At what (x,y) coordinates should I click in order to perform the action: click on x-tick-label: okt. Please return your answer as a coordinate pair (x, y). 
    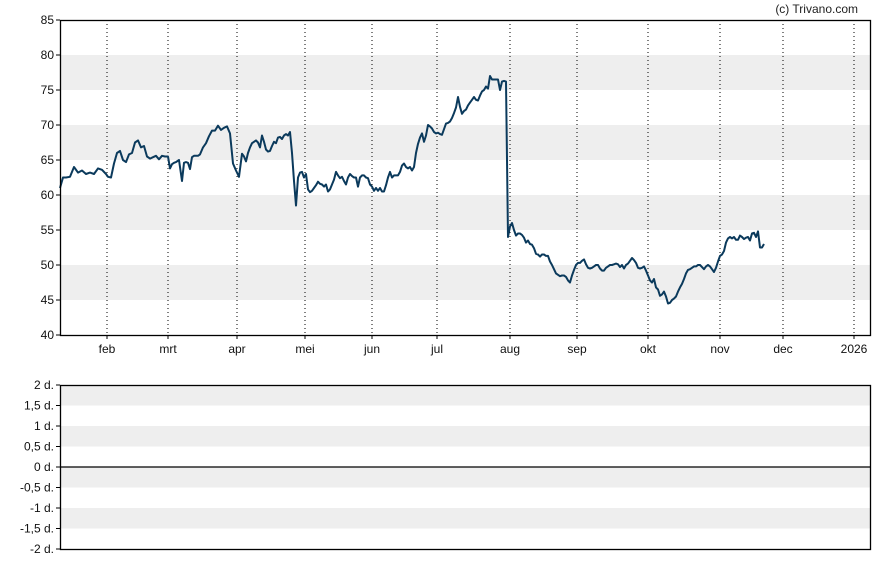
    Looking at the image, I should click on (648, 349).